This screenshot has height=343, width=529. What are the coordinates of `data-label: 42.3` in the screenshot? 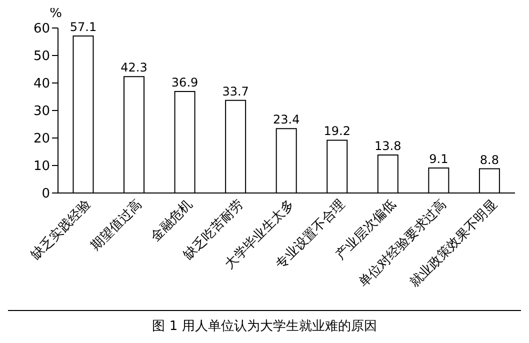 It's located at (134, 67).